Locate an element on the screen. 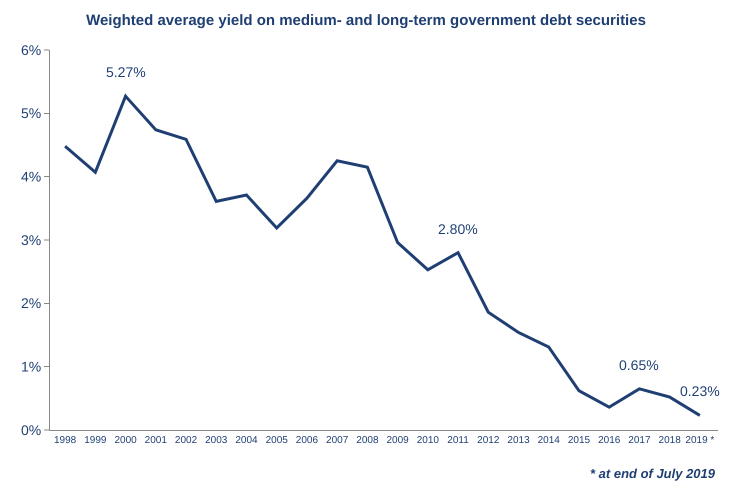  x-tick-label: 1998 is located at coordinates (65, 440).